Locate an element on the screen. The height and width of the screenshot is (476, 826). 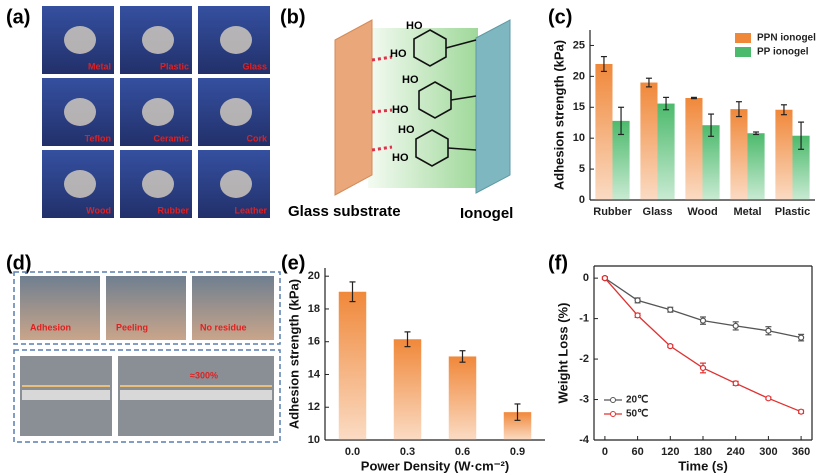
y-tick-label: 5 is located at coordinates (582, 169).